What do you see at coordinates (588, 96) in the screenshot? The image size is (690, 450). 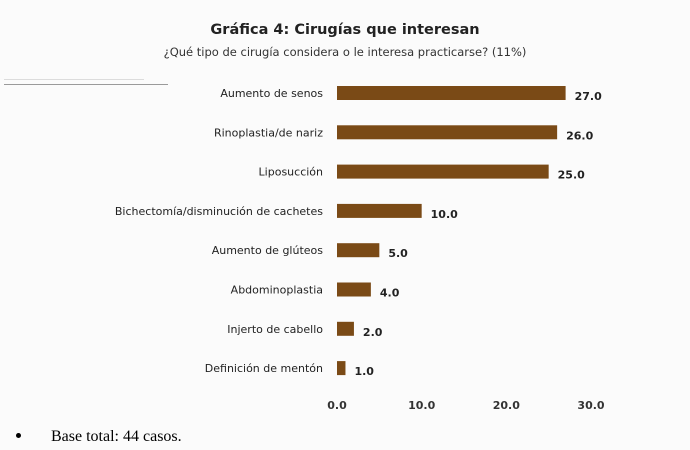 I see `value-label: 27.0` at bounding box center [588, 96].